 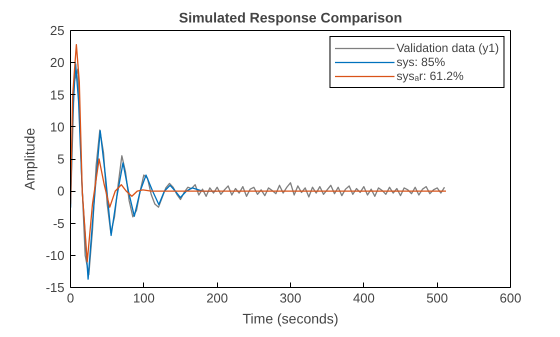 I want to click on y-tick-label: 25, so click(x=57, y=30).